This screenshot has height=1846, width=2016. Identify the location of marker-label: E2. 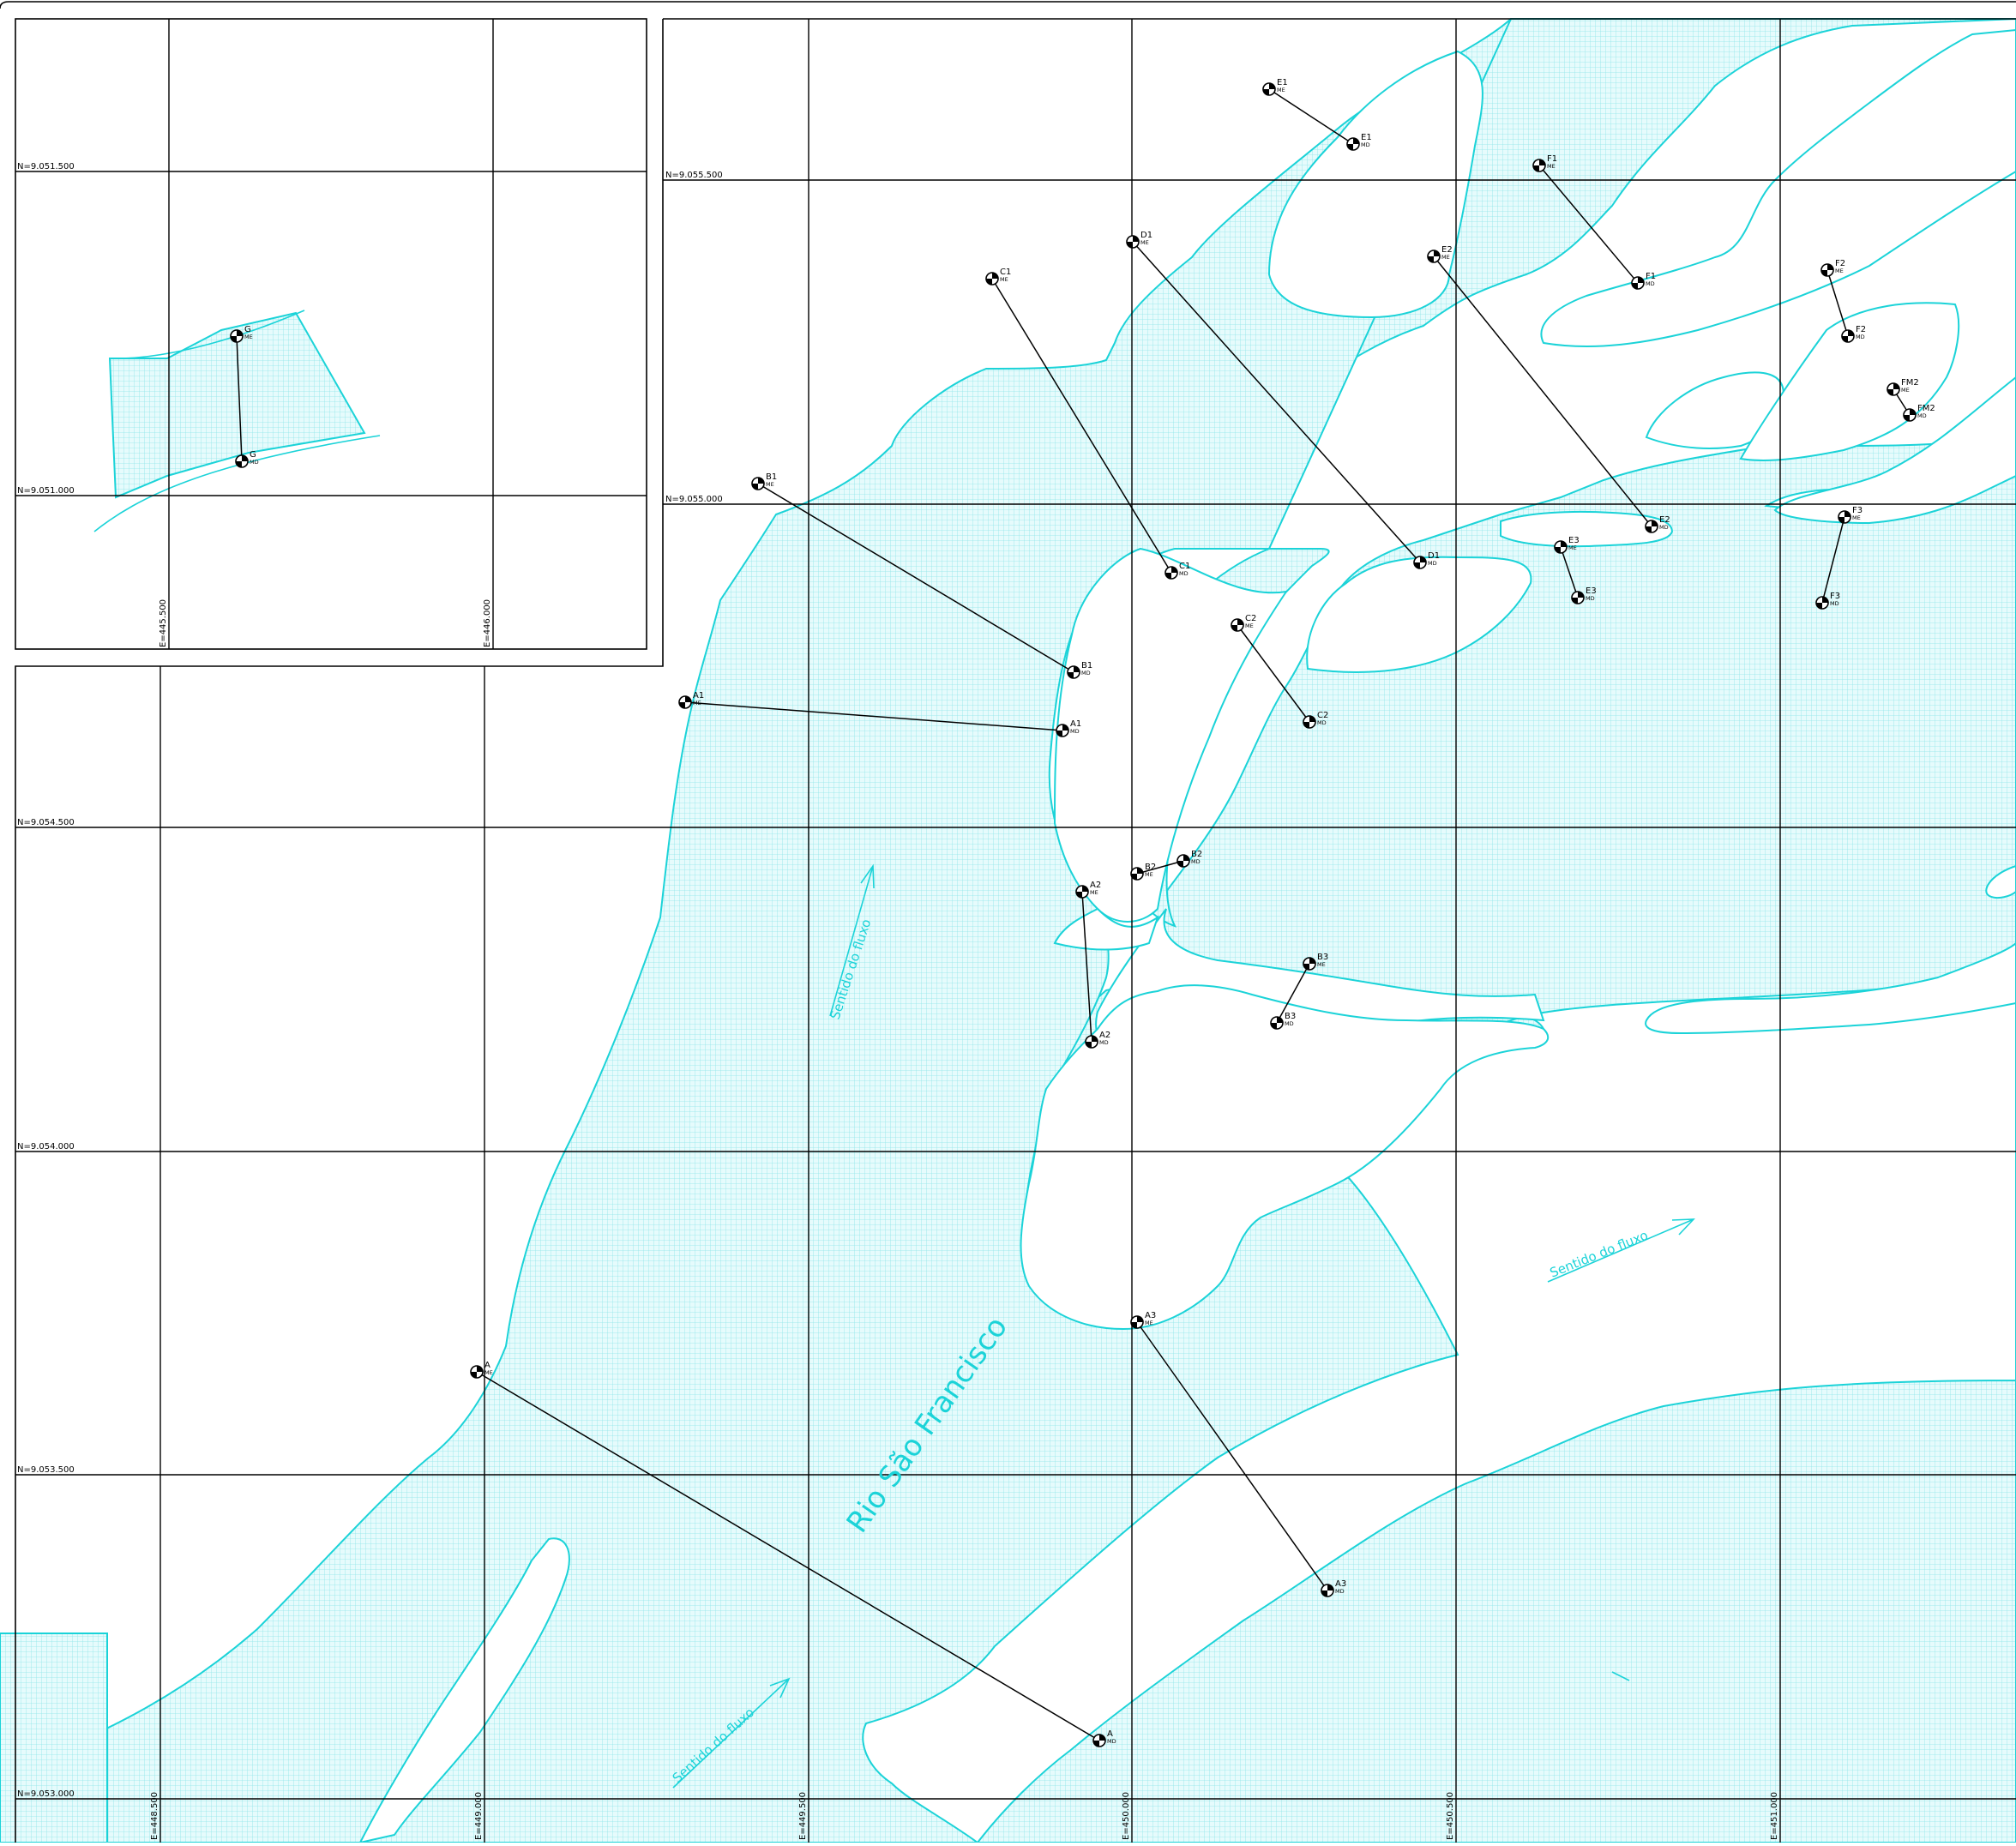
(1447, 250).